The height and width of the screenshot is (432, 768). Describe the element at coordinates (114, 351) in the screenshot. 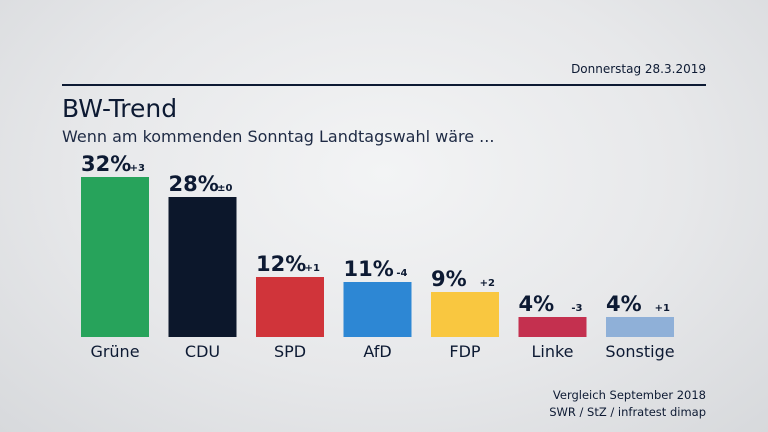

I see `category-label-0: Grüne` at that location.